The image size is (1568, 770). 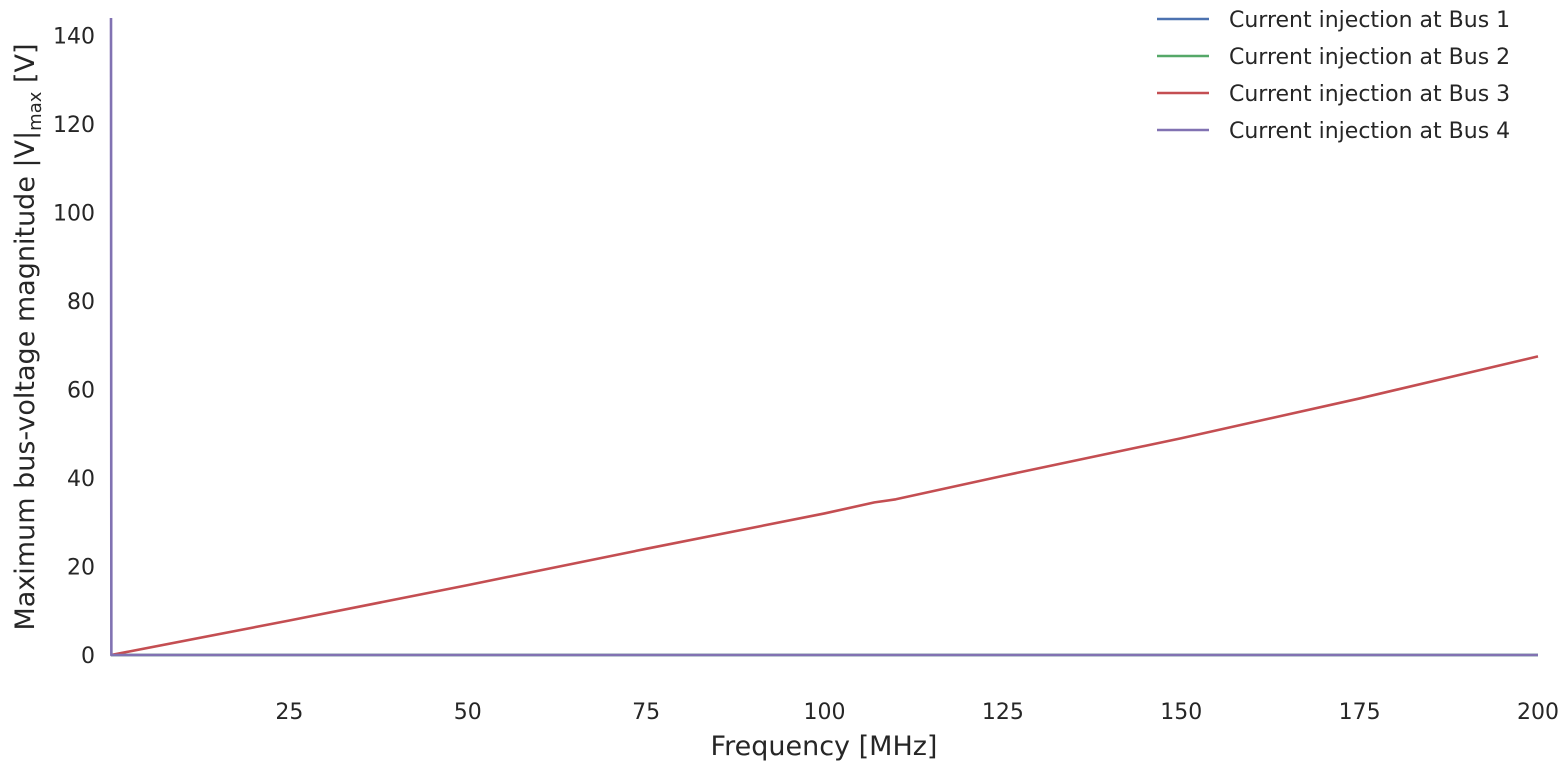 What do you see at coordinates (1538, 712) in the screenshot?
I see `x-tick-label: 200` at bounding box center [1538, 712].